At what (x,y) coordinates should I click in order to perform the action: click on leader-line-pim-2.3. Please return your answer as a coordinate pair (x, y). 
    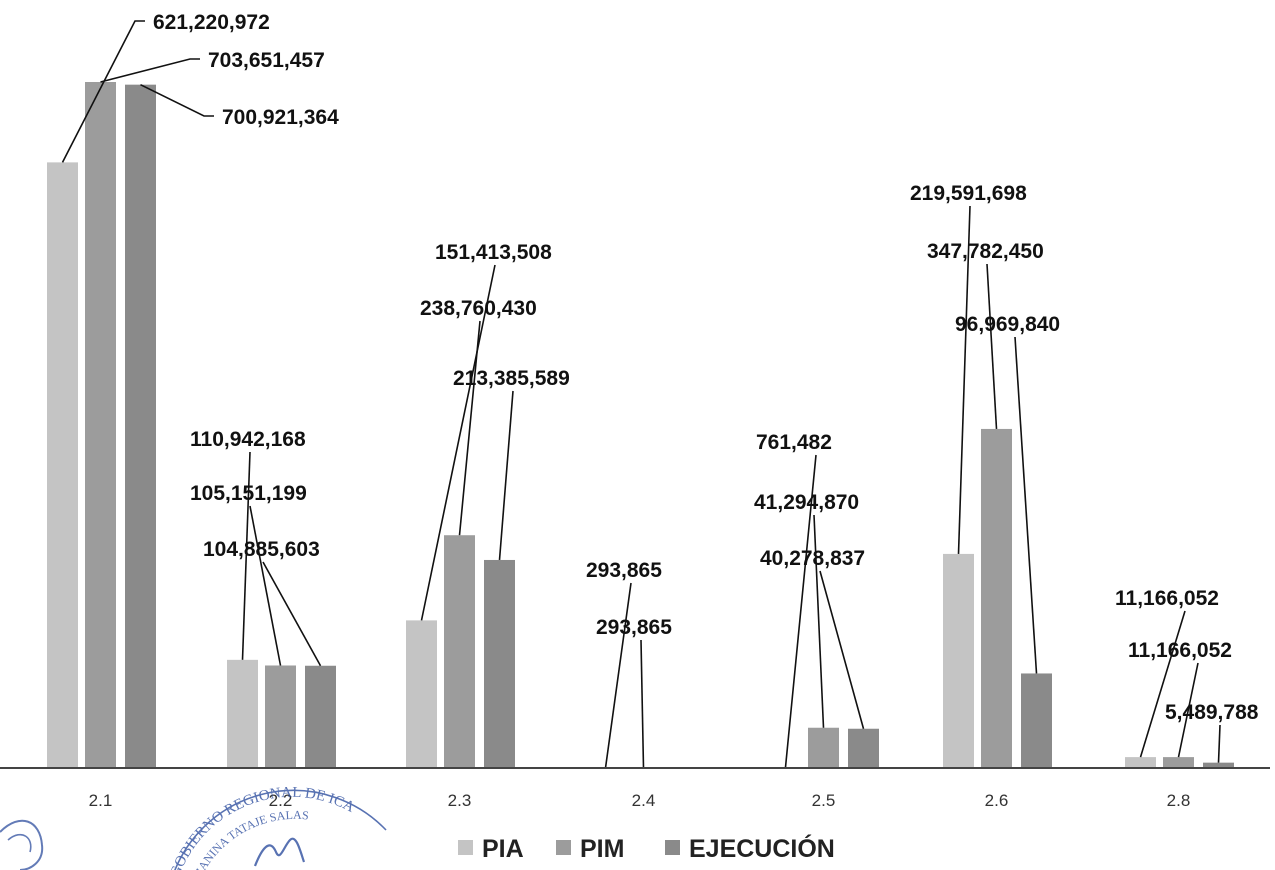
    Looking at the image, I should click on (469, 428).